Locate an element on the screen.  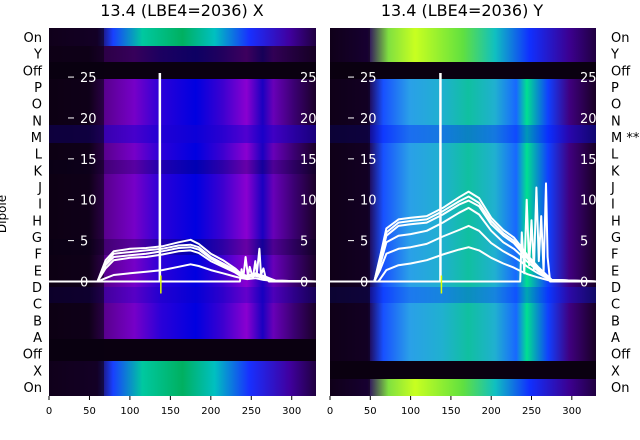
heatmap-row-y is located at coordinates (182, 54).